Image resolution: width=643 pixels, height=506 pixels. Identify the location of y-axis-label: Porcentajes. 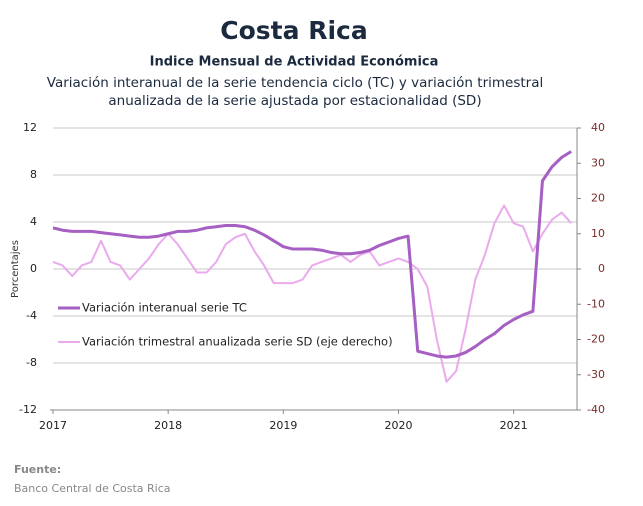
(15, 269).